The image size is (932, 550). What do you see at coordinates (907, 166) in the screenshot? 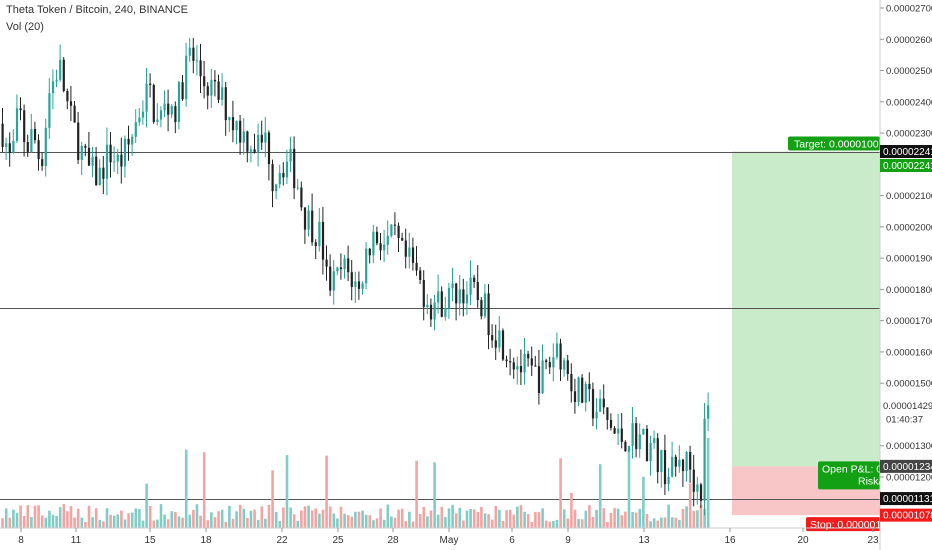
I see `target-price-badge: 0.00002241` at bounding box center [907, 166].